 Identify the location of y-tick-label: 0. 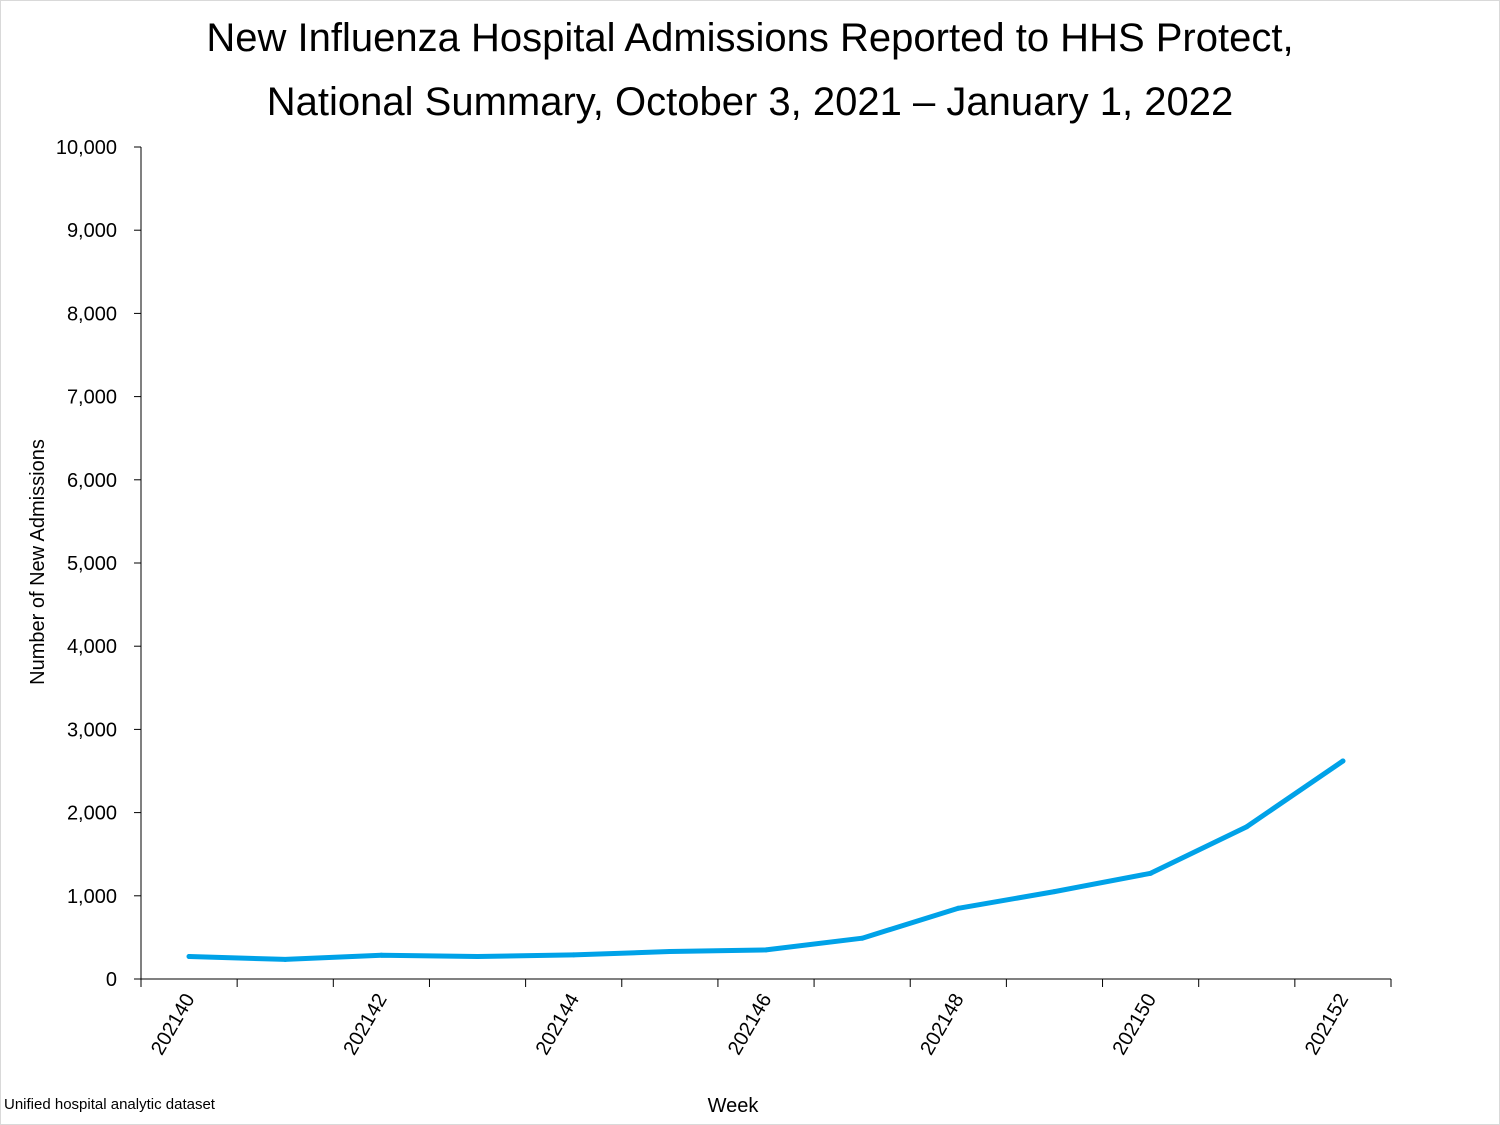
(111, 980).